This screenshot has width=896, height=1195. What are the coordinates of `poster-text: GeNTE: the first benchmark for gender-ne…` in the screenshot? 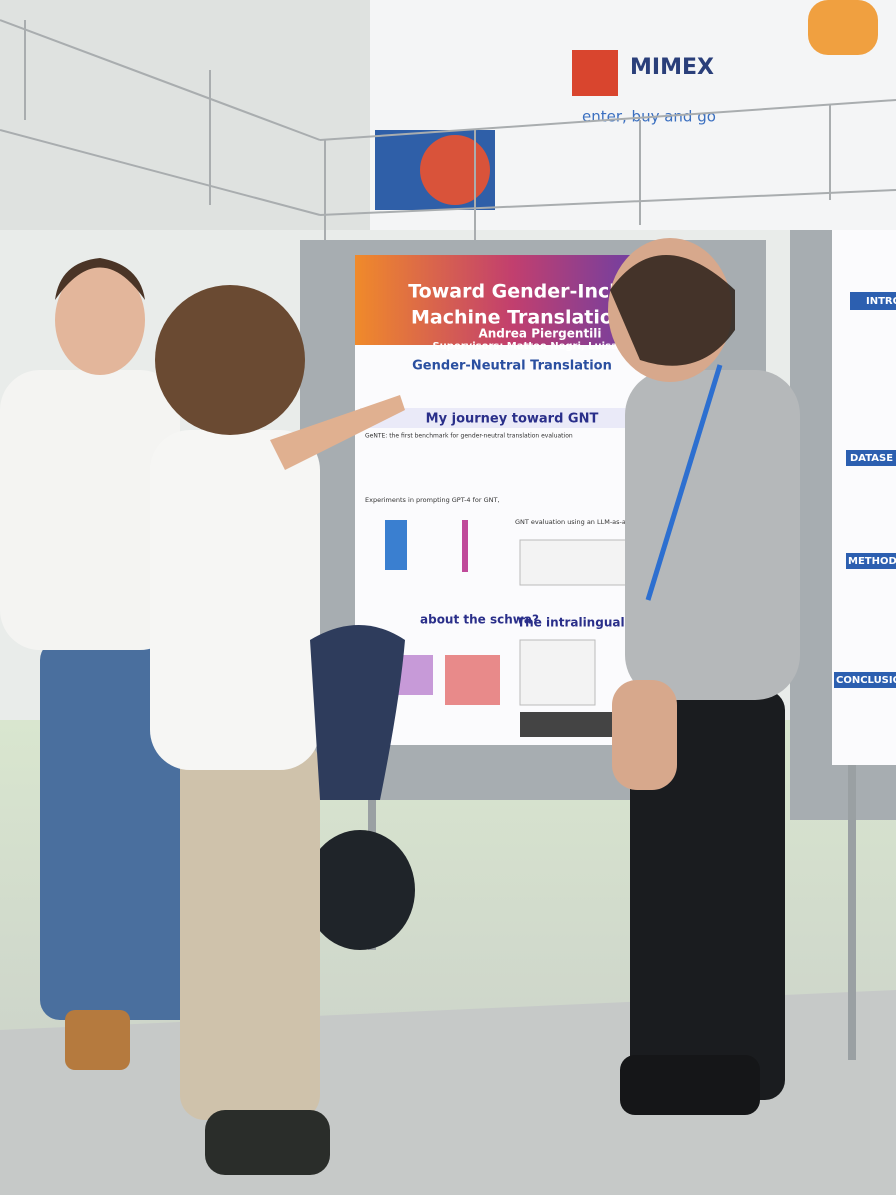 It's located at (469, 436).